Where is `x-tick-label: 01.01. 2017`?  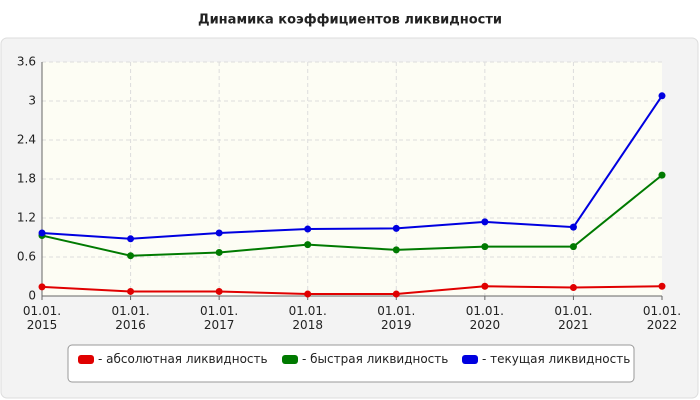
x-tick-label: 01.01. 2017 is located at coordinates (219, 318).